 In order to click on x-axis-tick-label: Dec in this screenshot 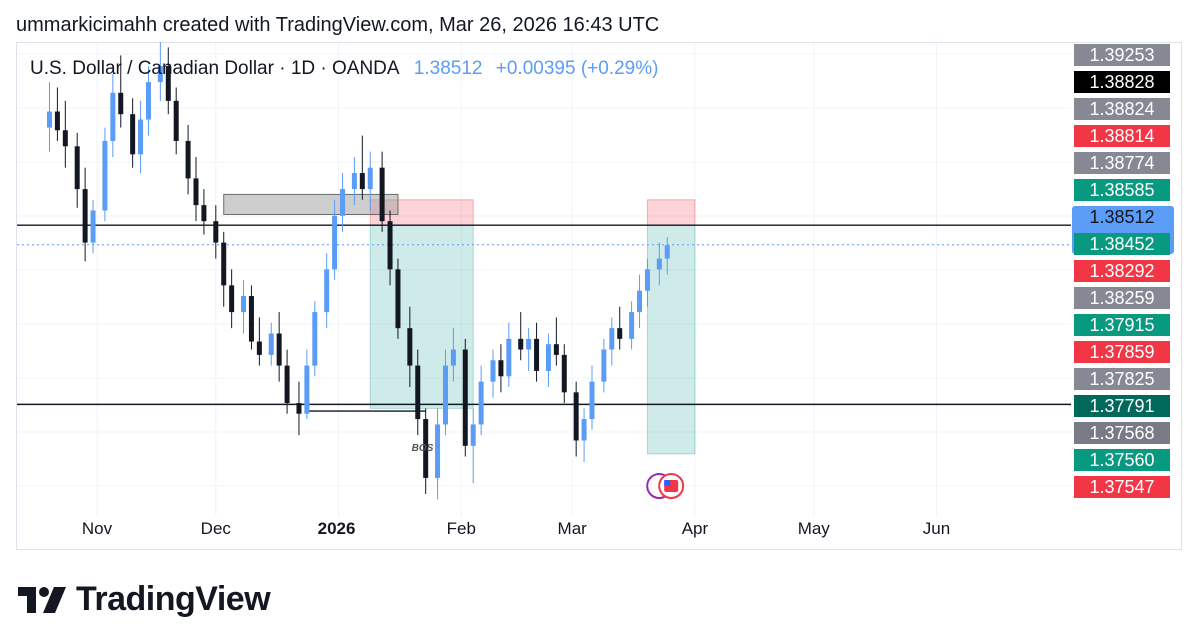, I will do `click(216, 528)`.